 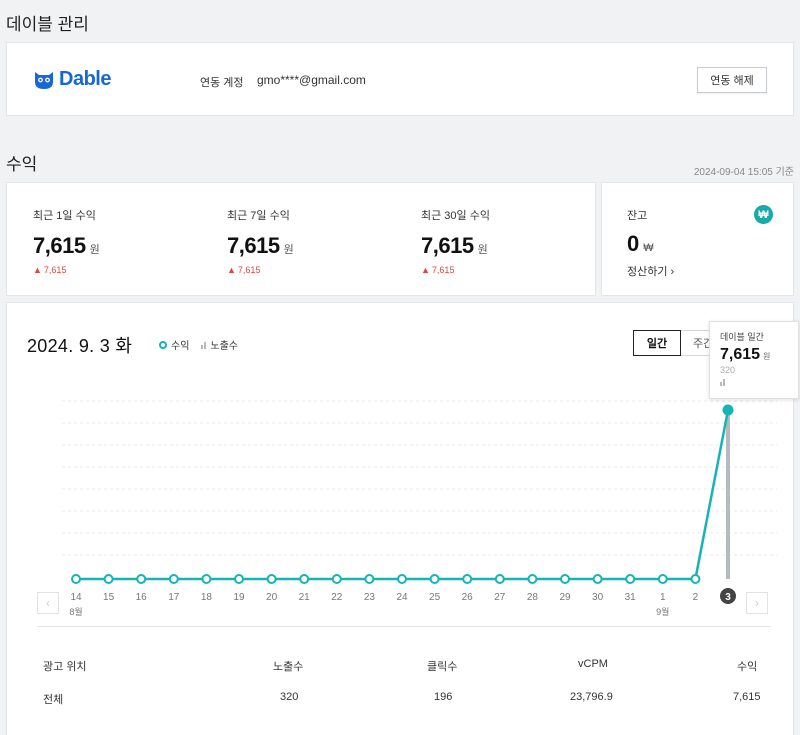 I want to click on dable-account-card: Dable 연동 계정 gmo****@gmail.com 연동 해제, so click(x=400, y=79).